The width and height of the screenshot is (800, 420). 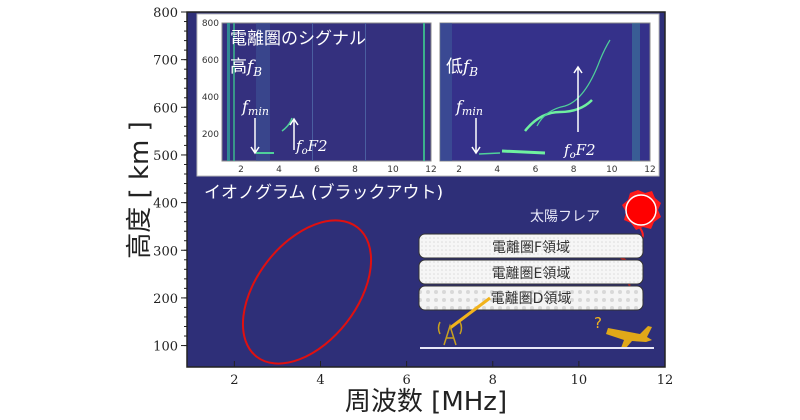 What do you see at coordinates (255, 107) in the screenshot?
I see `inset-left-fmin-label: fmin` at bounding box center [255, 107].